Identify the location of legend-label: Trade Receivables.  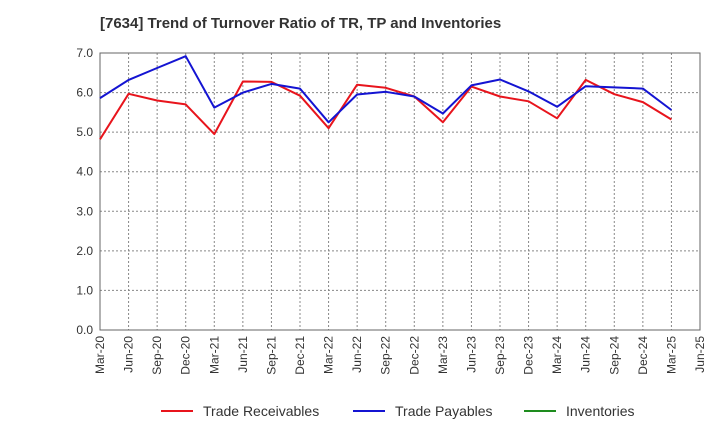
(261, 411).